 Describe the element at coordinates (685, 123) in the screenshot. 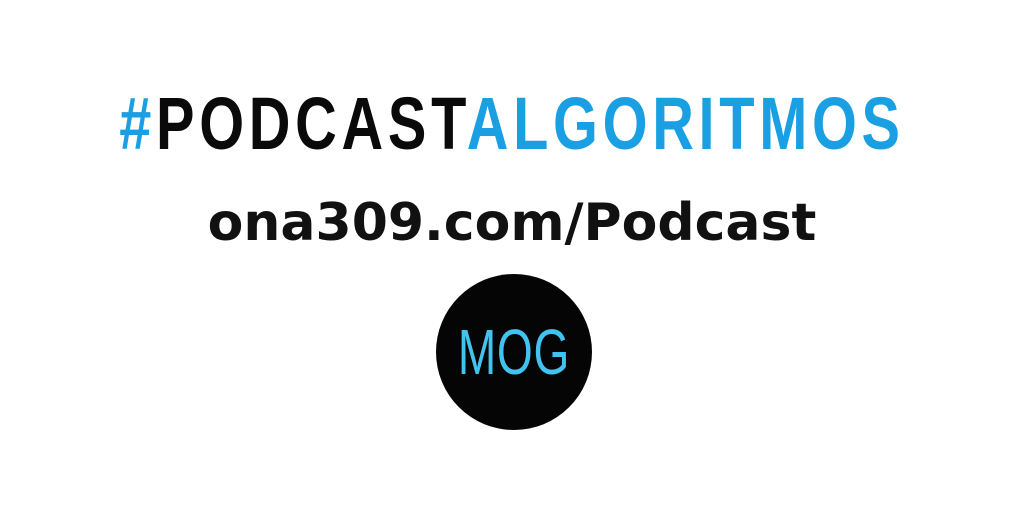

I see `hashtag-part-algoritmos: ALGORITMOS` at that location.